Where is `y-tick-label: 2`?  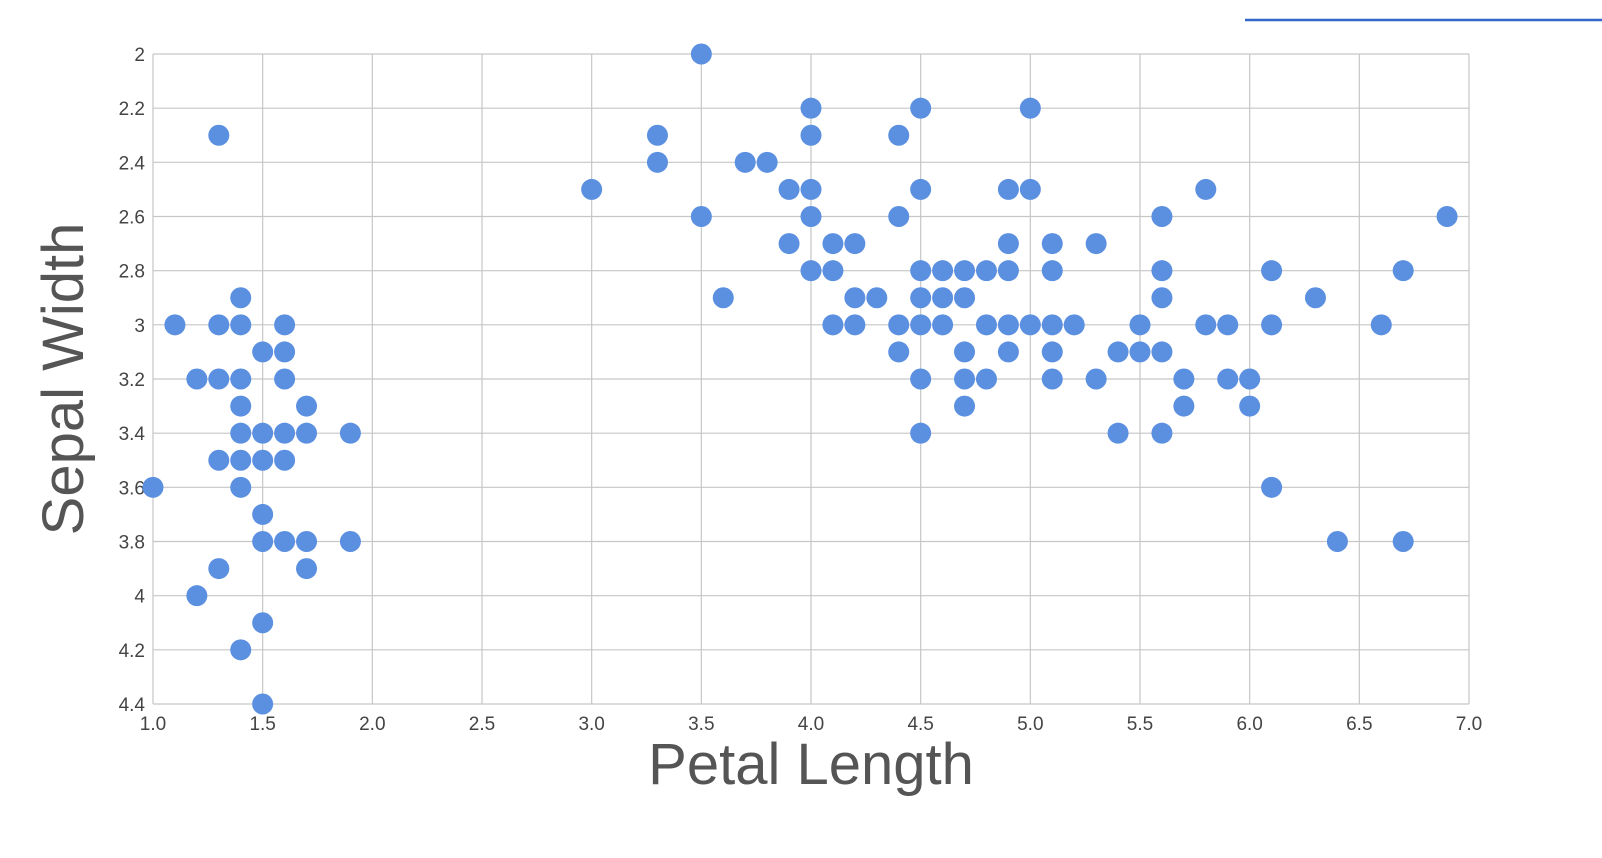 y-tick-label: 2 is located at coordinates (139, 55).